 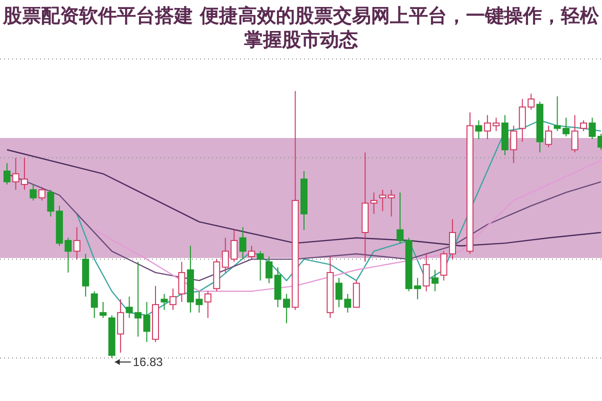 I want to click on chart-title: 股票配资软件平台搭建 便捷高效的股票交易网上平台，一键操作，轻松掌握股市动态, so click(x=301, y=28).